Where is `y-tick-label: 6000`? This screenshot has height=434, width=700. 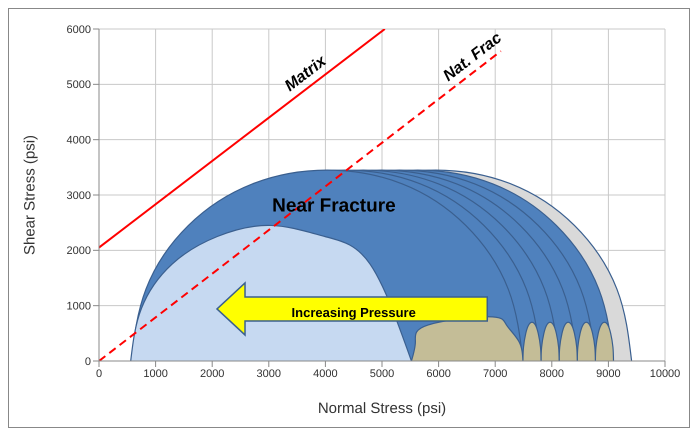 y-tick-label: 6000 is located at coordinates (78, 30).